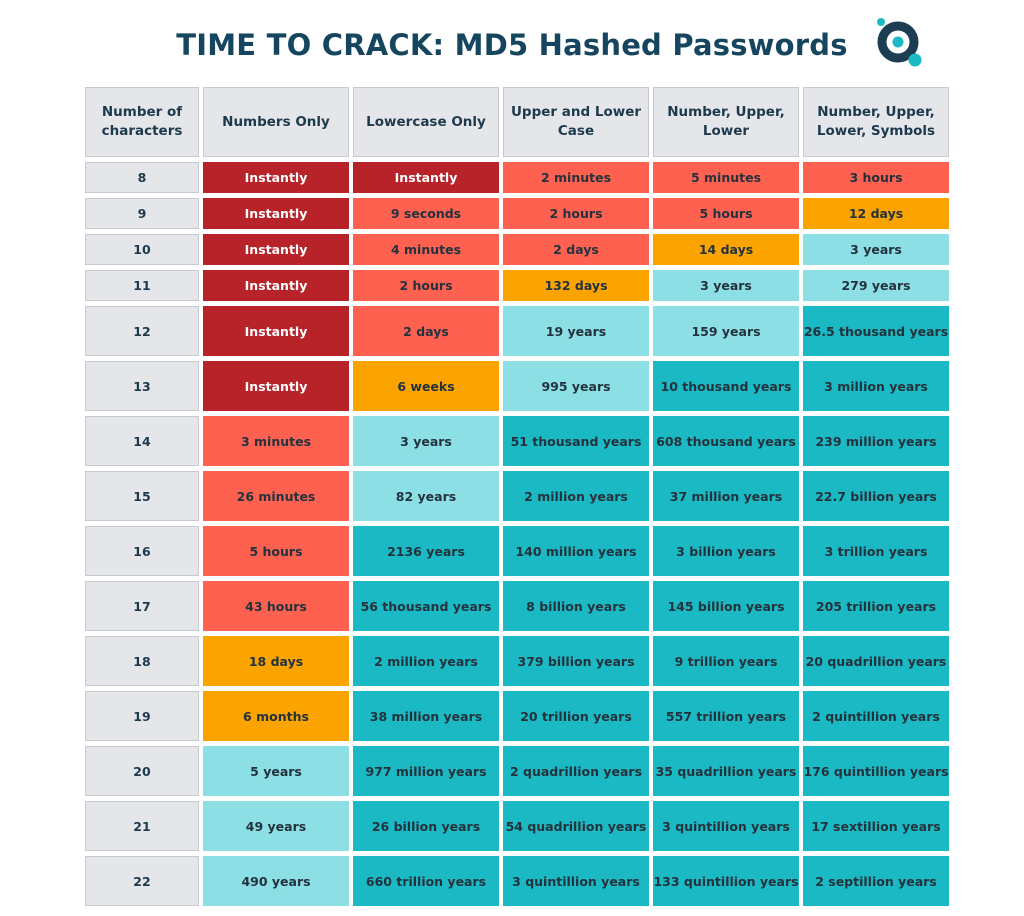 The width and height of the screenshot is (1024, 916). Describe the element at coordinates (276, 826) in the screenshot. I see `table-cell: 49 years` at that location.